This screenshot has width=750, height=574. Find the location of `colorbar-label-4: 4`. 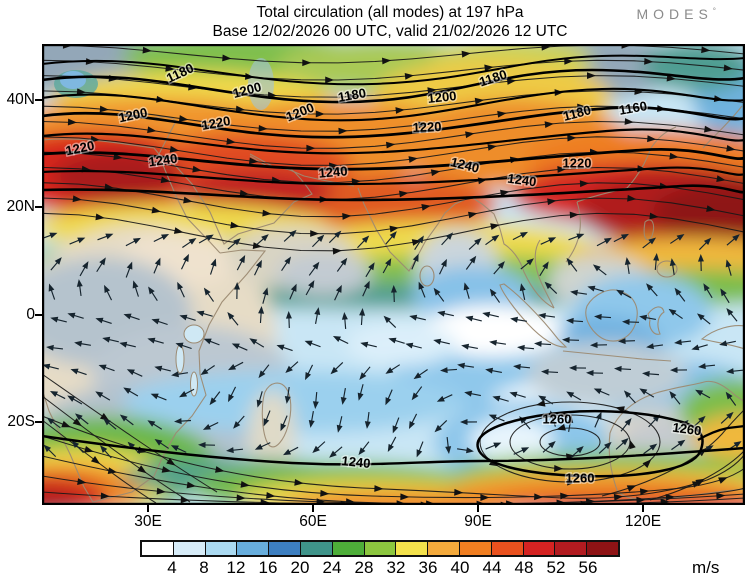

colorbar-label-4: 4 is located at coordinates (172, 566).